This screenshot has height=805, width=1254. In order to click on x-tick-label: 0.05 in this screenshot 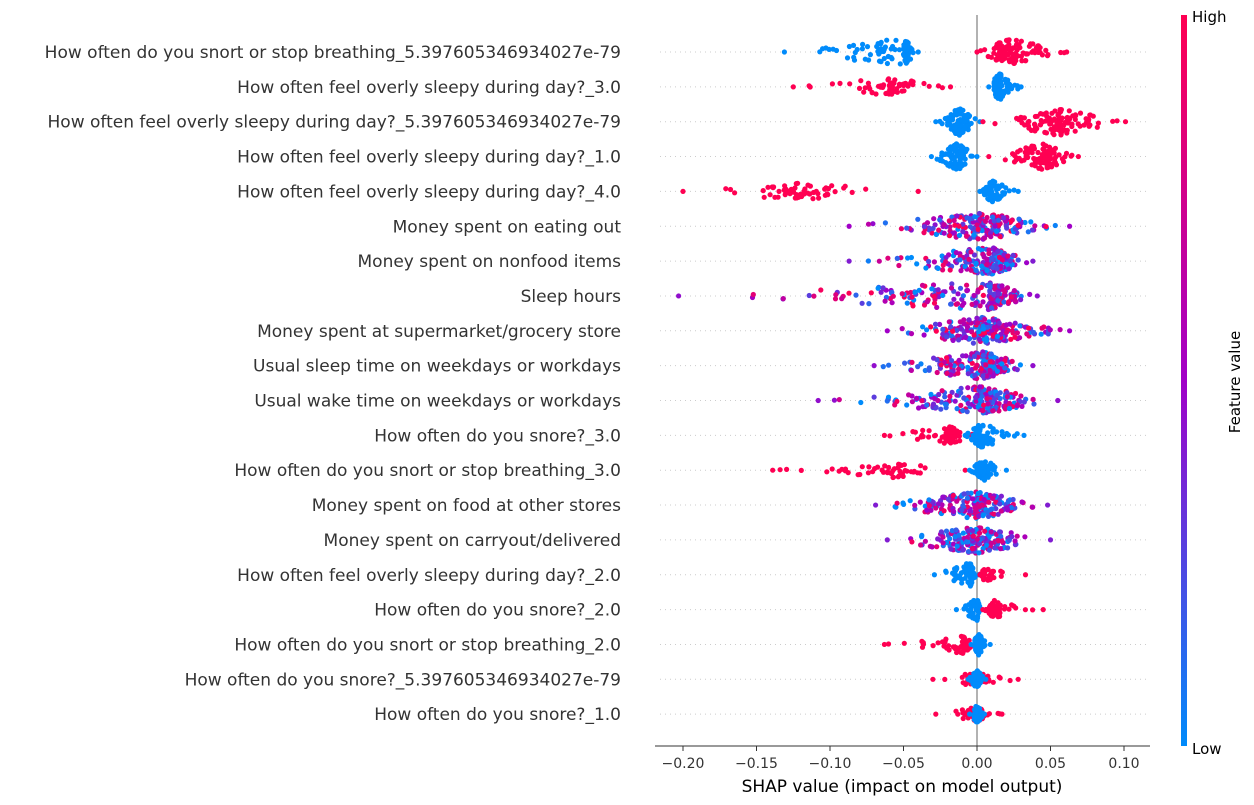, I will do `click(1050, 764)`.